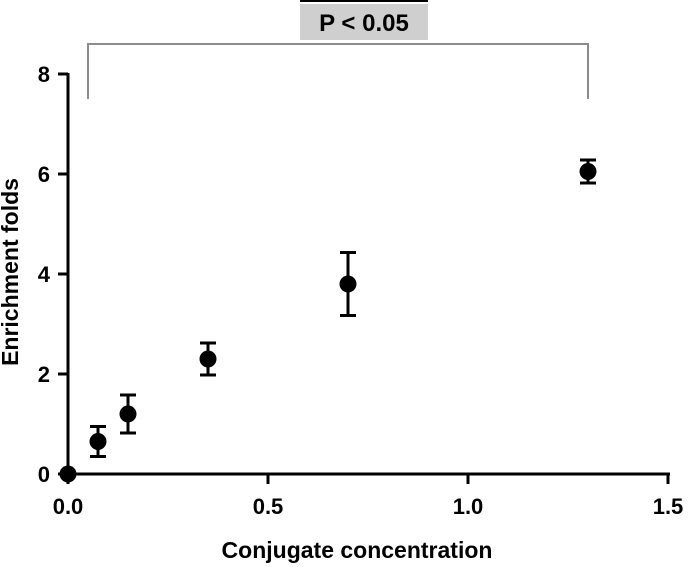  I want to click on x-tick-label: 1.0, so click(468, 506).